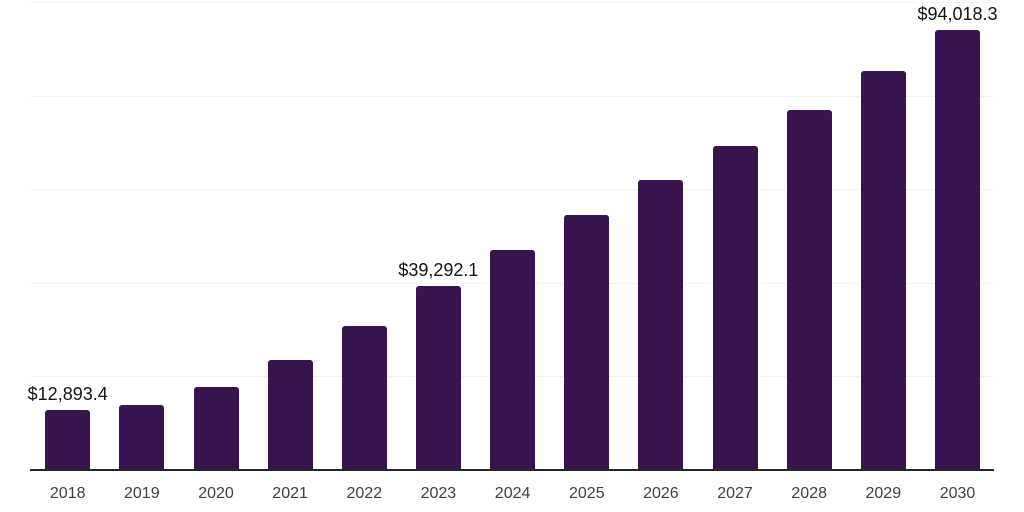 The width and height of the screenshot is (1024, 512). Describe the element at coordinates (661, 493) in the screenshot. I see `x-tick-2026: 2026` at that location.